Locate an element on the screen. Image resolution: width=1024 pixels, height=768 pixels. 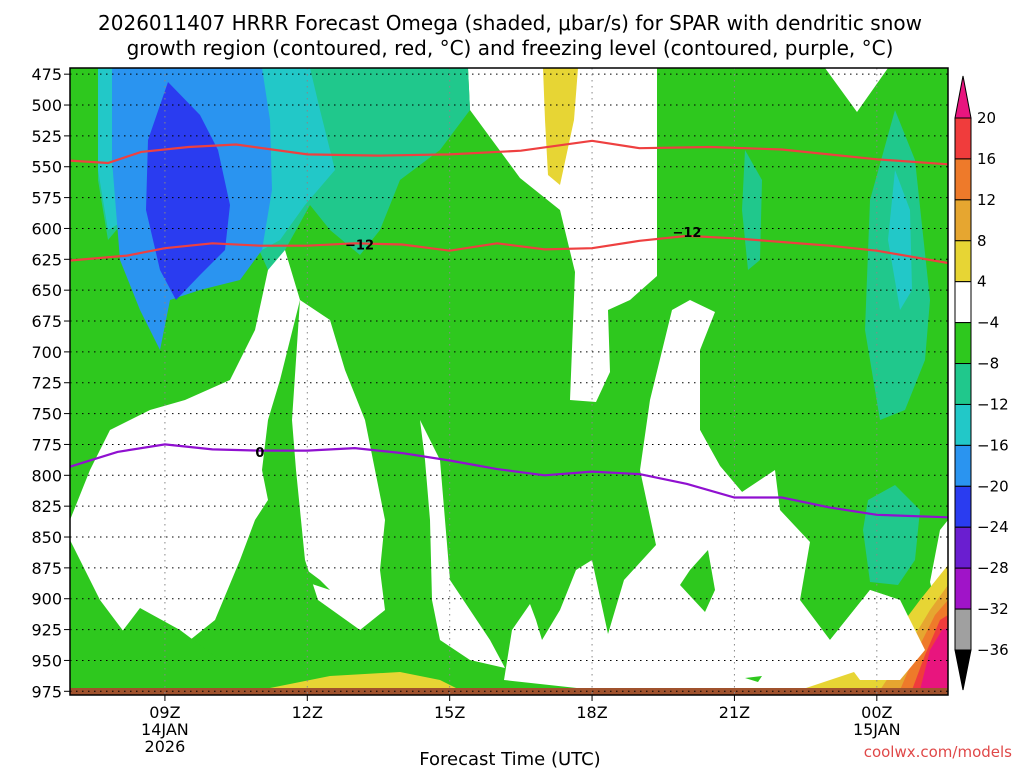
omega-yellow-bottom is located at coordinates (360, 681).